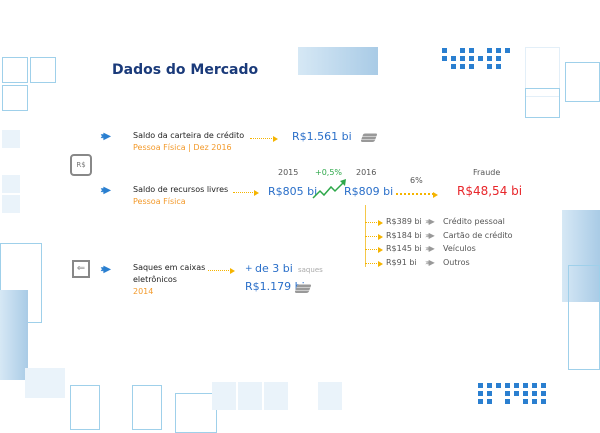  I want to click on value-2016: R$809 bi, so click(369, 191).